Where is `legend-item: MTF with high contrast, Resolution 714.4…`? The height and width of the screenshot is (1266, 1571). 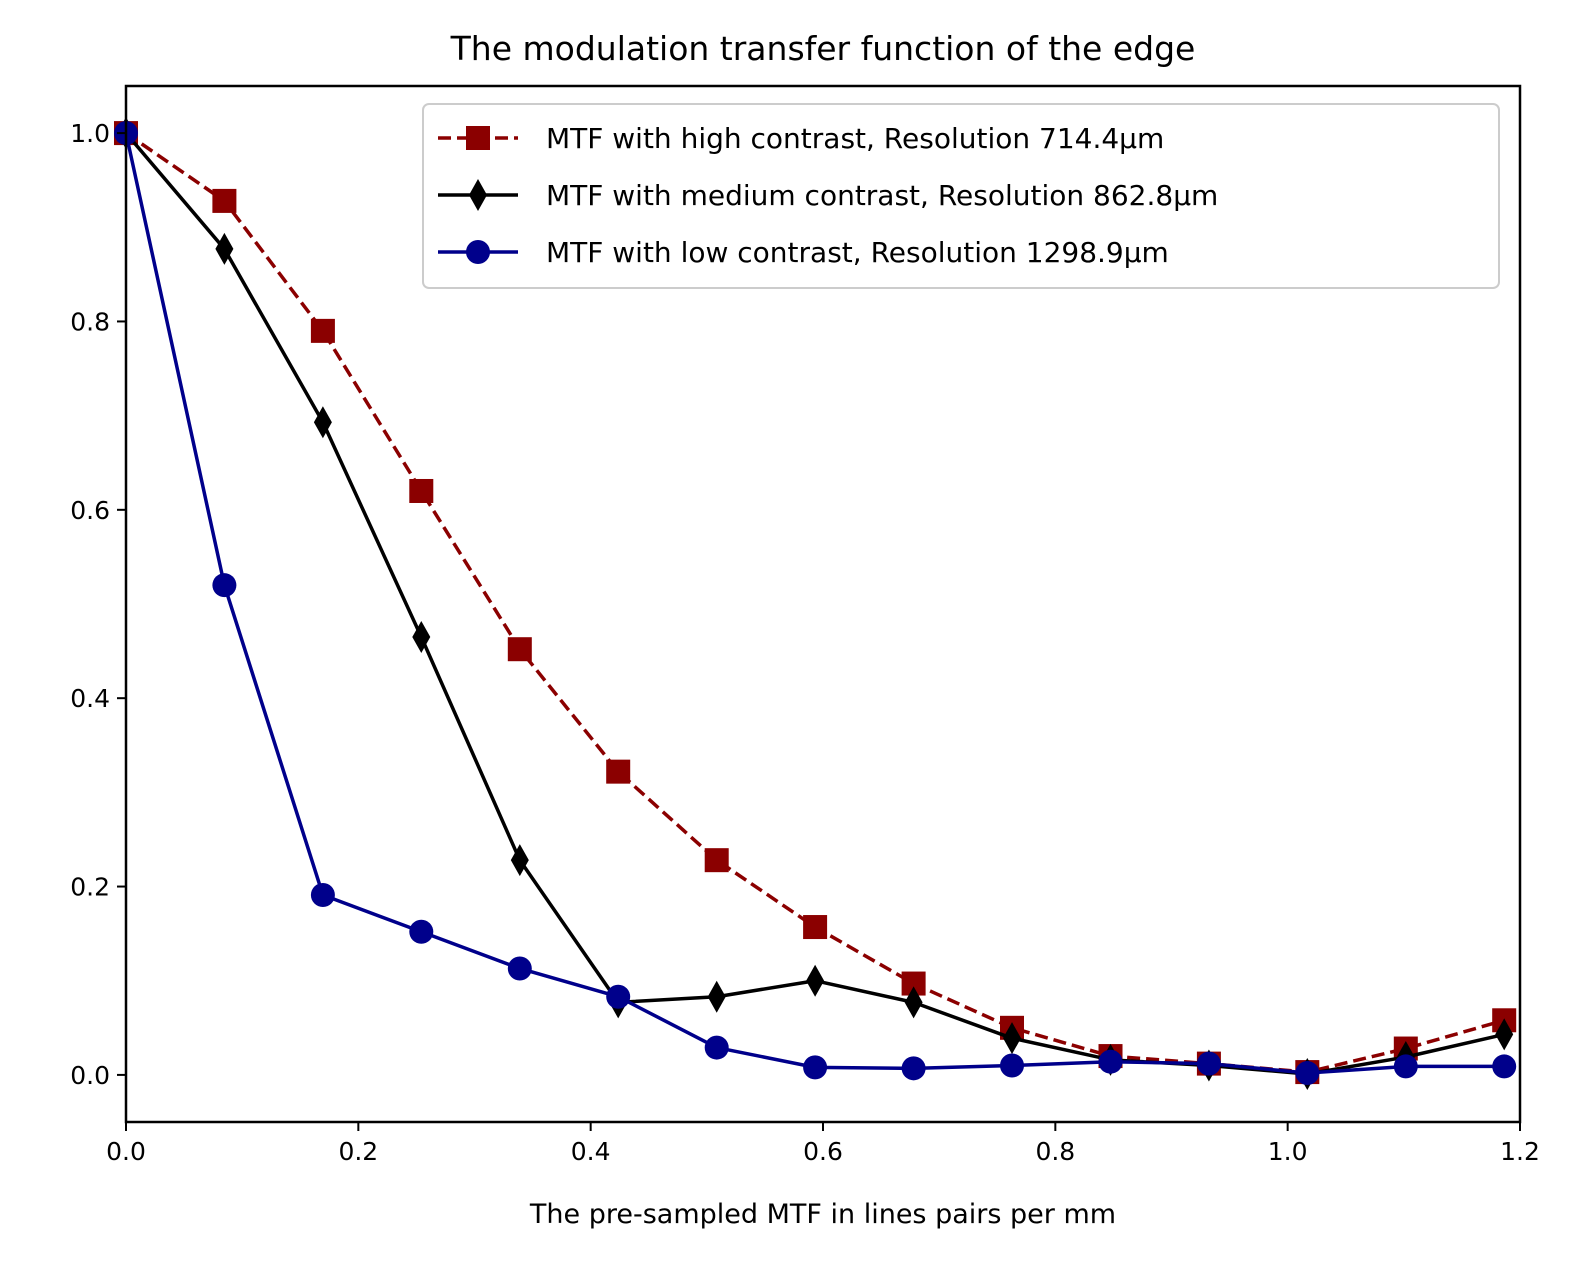 legend-item: MTF with high contrast, Resolution 714.4… is located at coordinates (801, 138).